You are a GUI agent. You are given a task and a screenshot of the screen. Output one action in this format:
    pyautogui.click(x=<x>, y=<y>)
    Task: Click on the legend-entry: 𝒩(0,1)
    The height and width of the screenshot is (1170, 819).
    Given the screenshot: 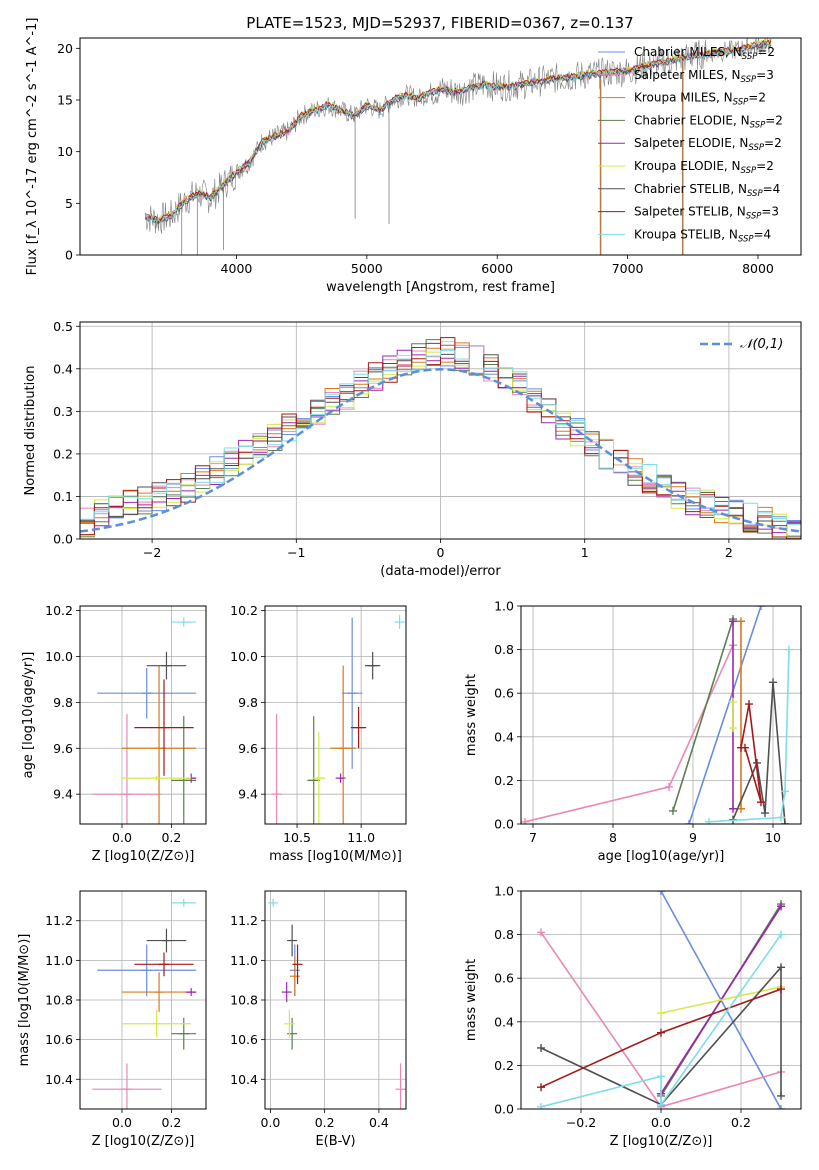 What is the action you would take?
    pyautogui.click(x=761, y=344)
    